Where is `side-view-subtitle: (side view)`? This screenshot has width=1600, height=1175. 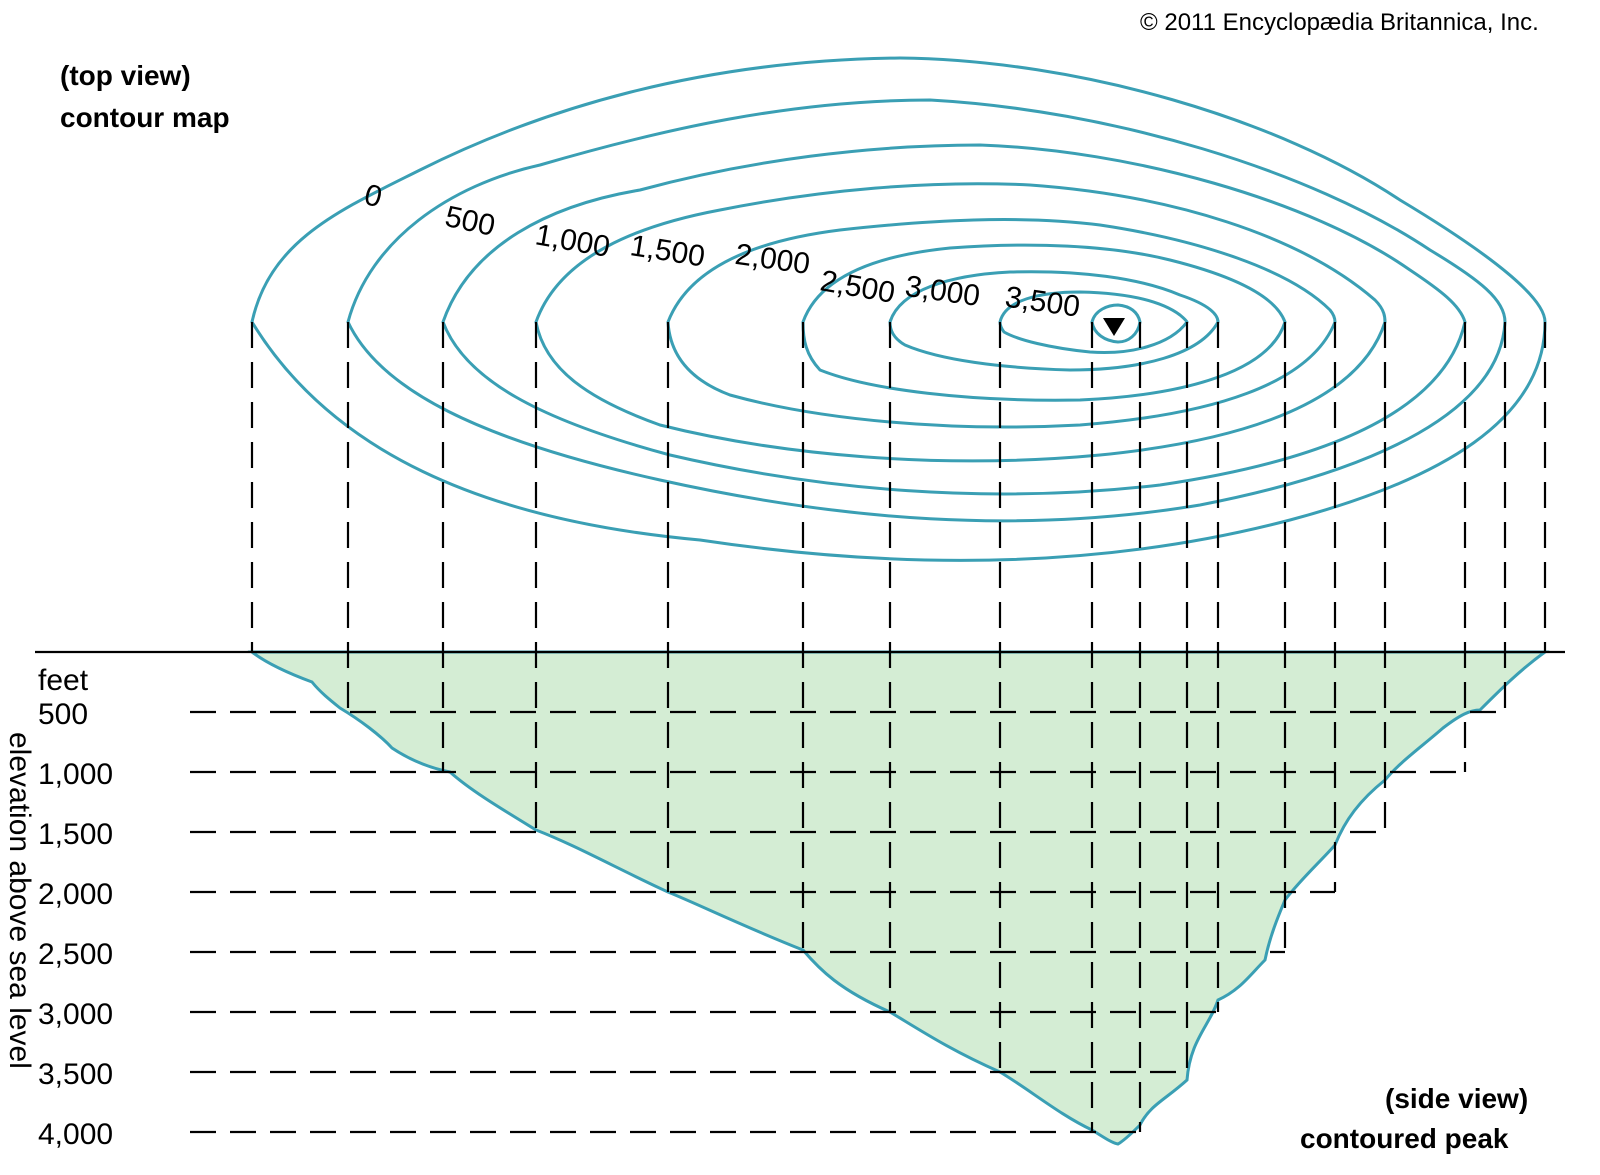
side-view-subtitle: (side view) is located at coordinates (1456, 1098).